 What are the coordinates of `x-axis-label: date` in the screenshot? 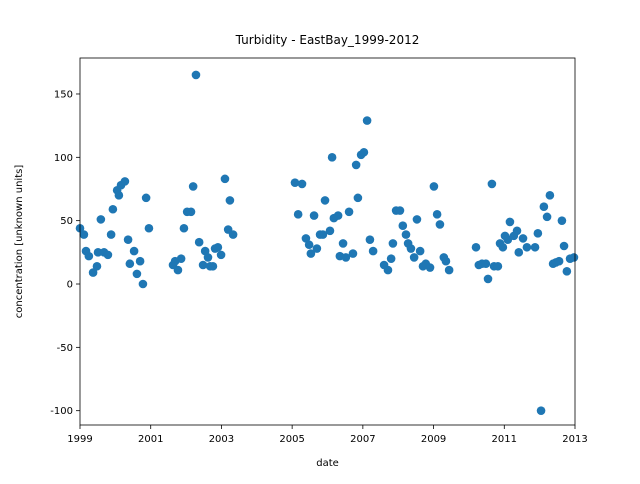 It's located at (327, 463).